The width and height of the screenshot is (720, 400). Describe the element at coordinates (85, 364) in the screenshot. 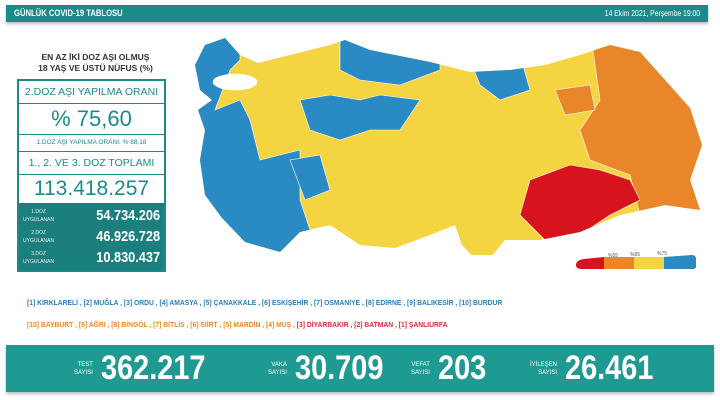

I see `stat-label: TEST` at that location.